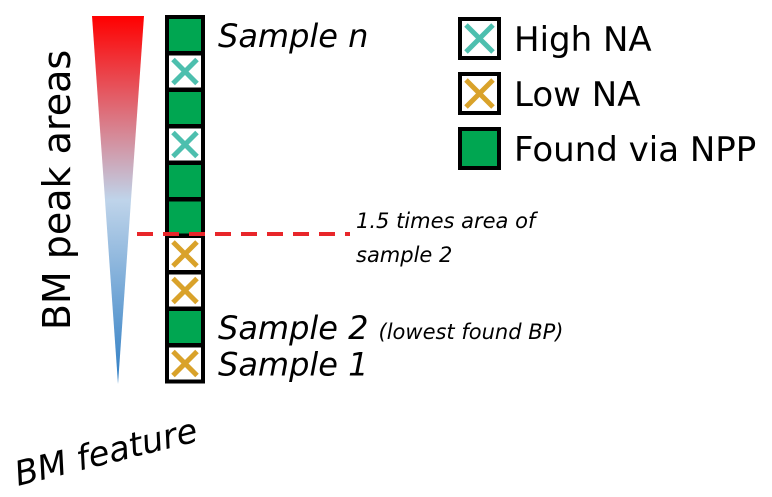 This screenshot has height=497, width=772. What do you see at coordinates (577, 95) in the screenshot?
I see `legend-label-low: Low NA` at bounding box center [577, 95].